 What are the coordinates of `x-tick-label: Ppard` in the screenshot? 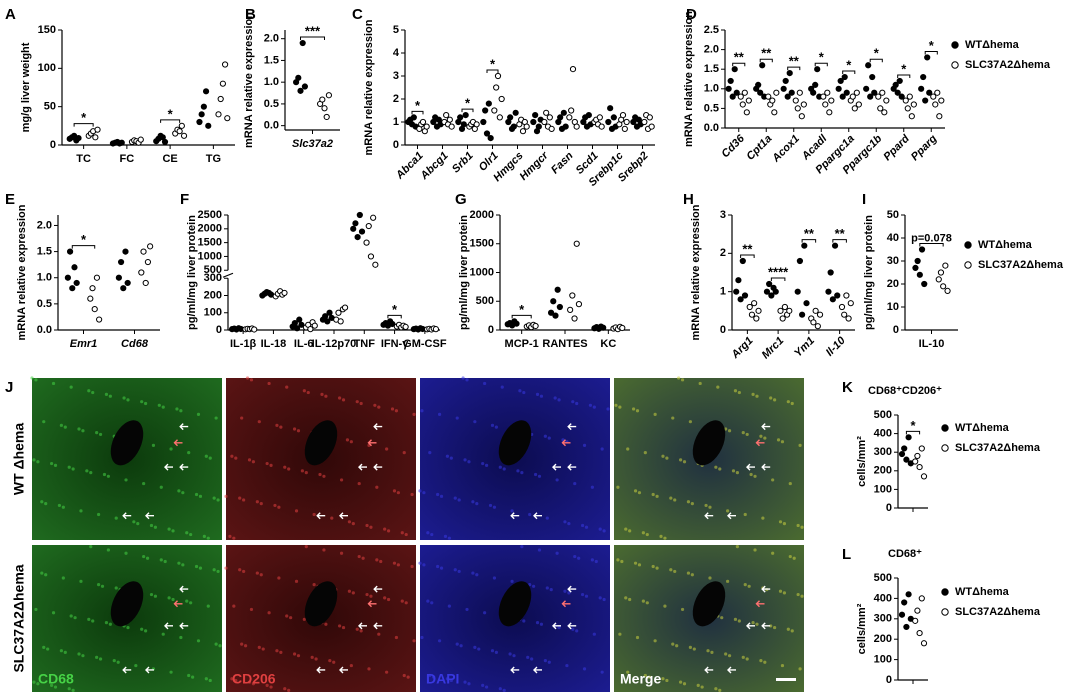 It's located at (896, 148).